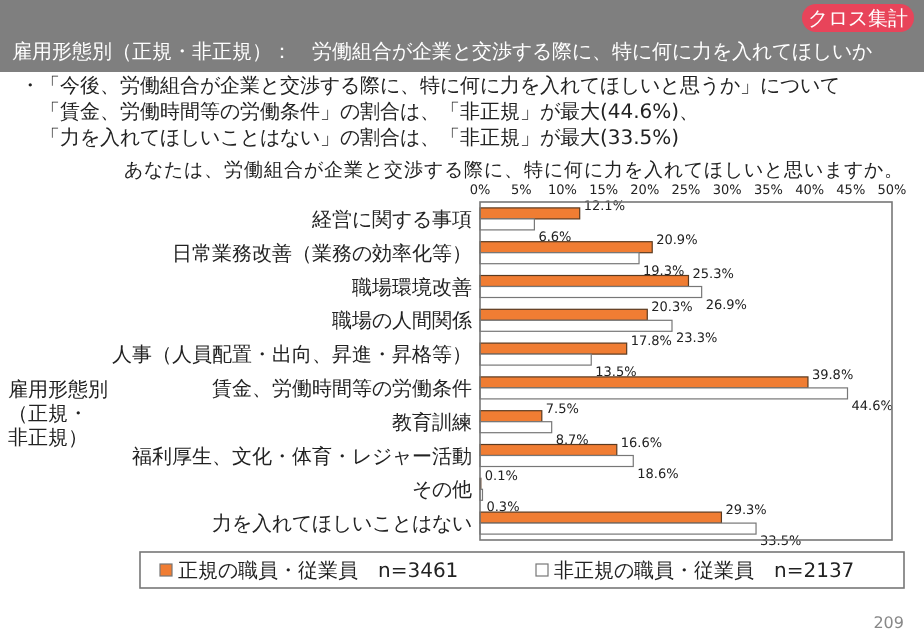 The image size is (924, 640). What do you see at coordinates (360, 138) in the screenshot?
I see `text: 「力を入れてほしいことはない」の割合は、「非正規」が最大(33.5%)` at bounding box center [360, 138].